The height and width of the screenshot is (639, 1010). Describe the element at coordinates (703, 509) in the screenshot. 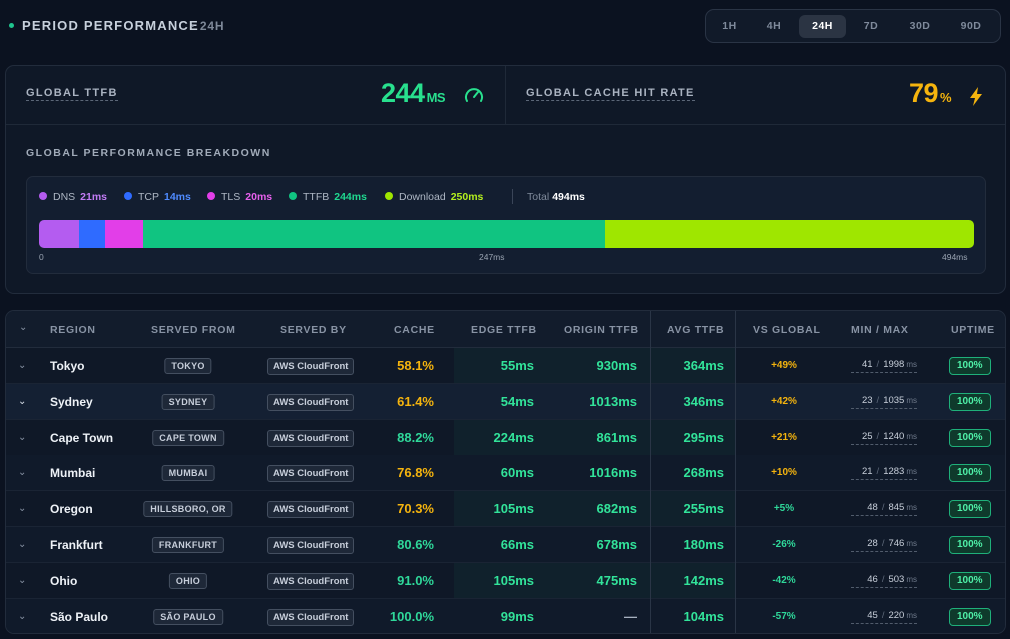

I see `avg-ttfb-value: 255ms` at that location.